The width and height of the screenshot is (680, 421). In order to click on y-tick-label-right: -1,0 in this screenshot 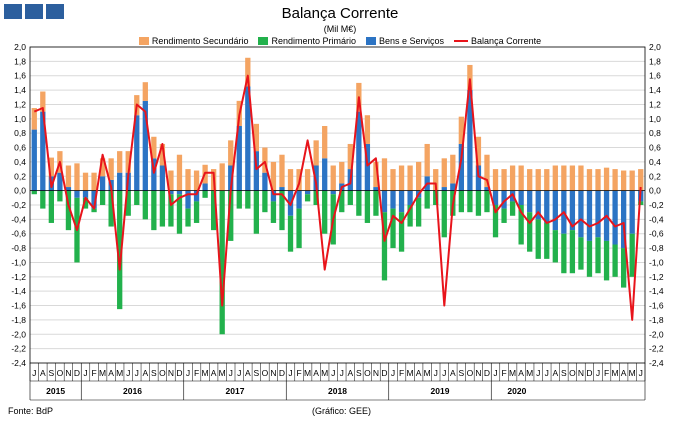, I will do `click(656, 262)`.